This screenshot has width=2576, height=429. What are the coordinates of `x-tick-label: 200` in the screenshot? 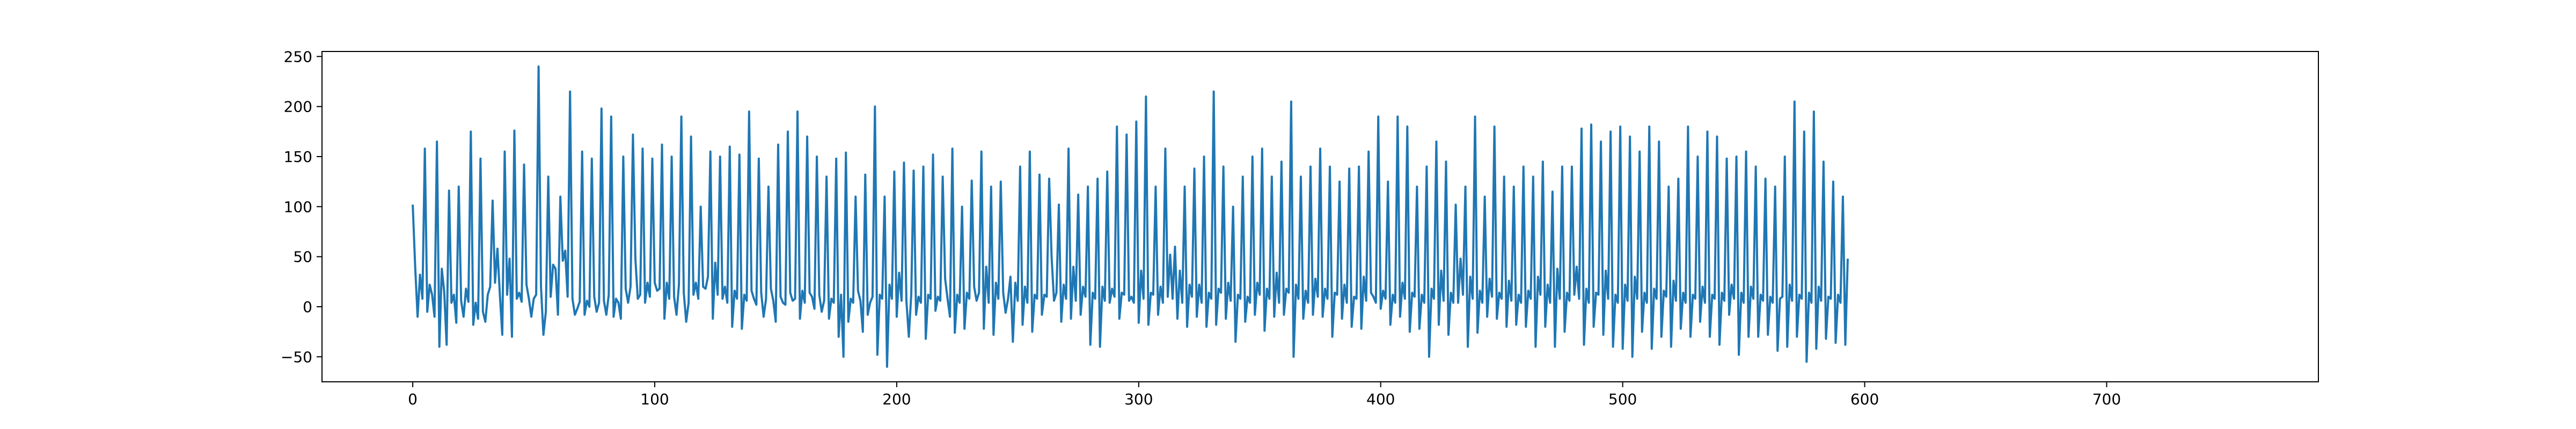 It's located at (896, 399).